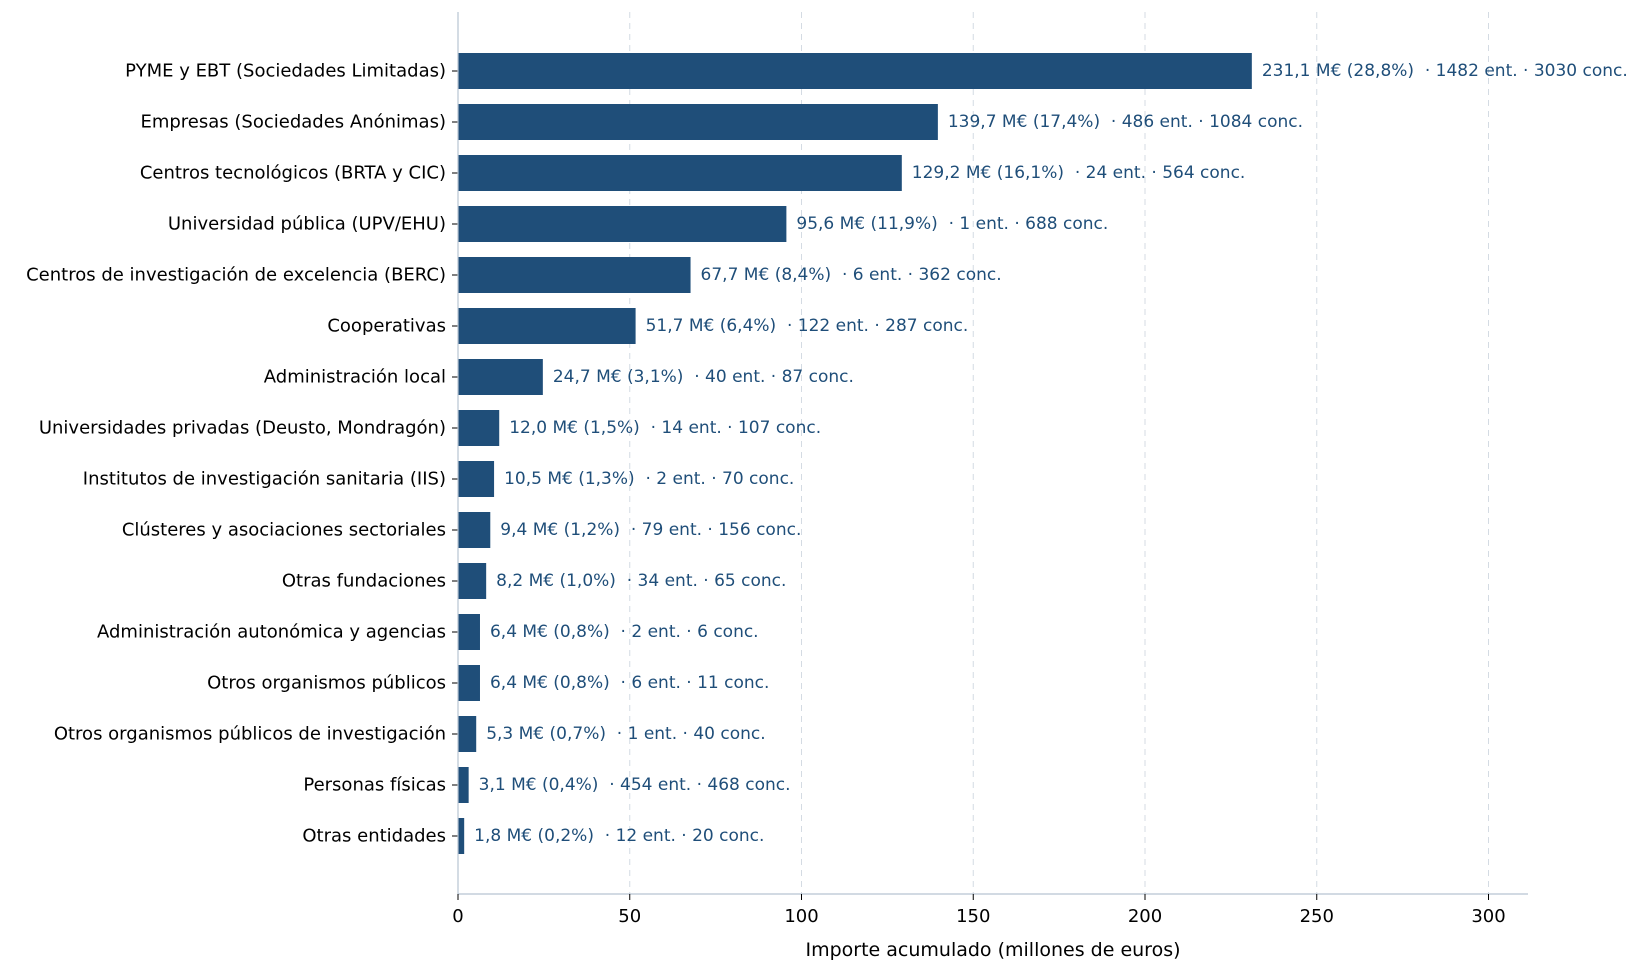 The width and height of the screenshot is (1634, 964). I want to click on x-tick-label-50: 50, so click(629, 916).